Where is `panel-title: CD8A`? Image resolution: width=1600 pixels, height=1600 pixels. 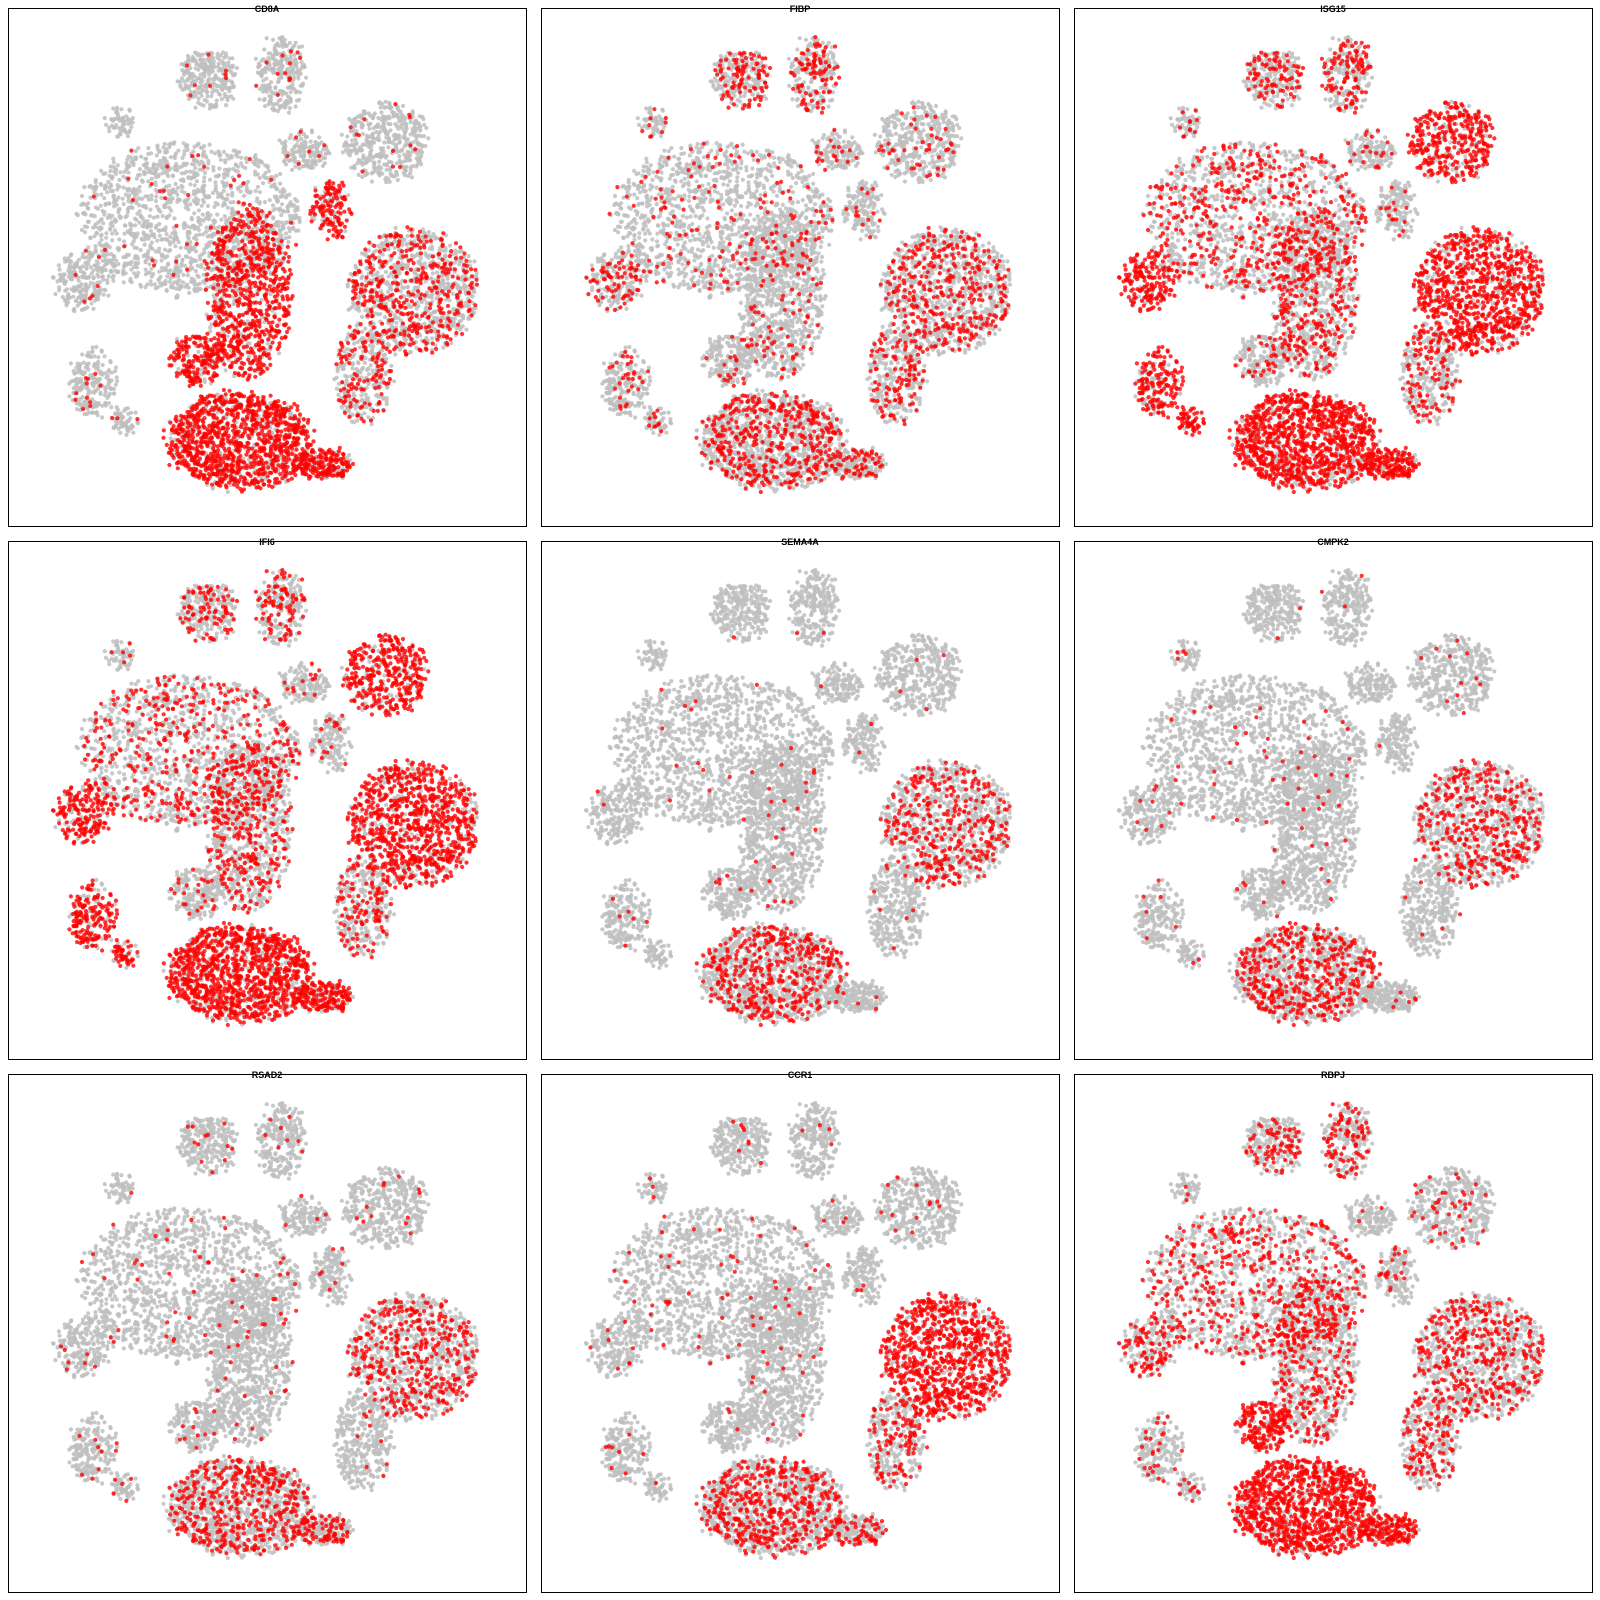 panel-title: CD8A is located at coordinates (267, 9).